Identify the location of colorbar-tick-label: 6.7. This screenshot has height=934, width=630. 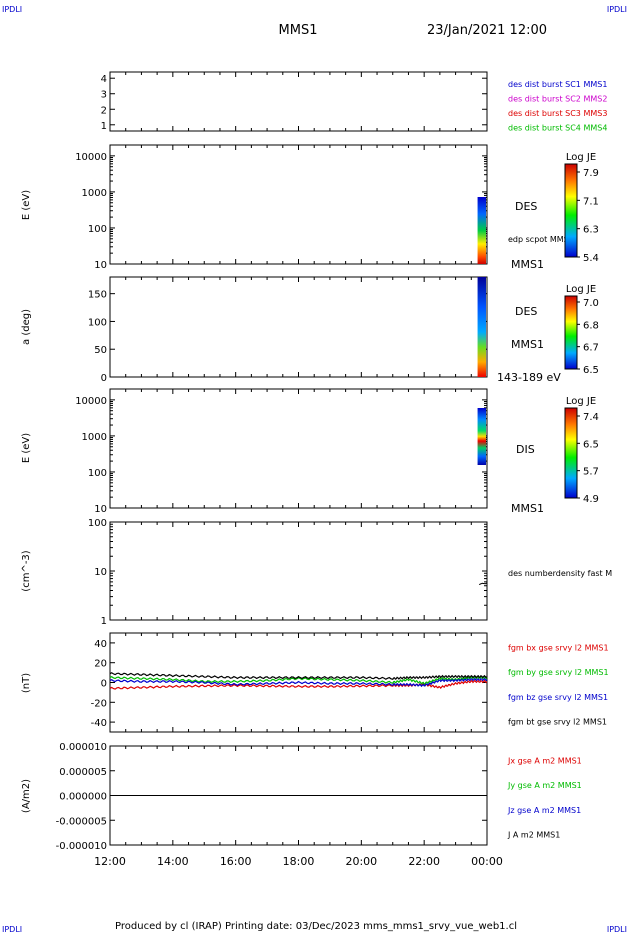
(591, 348).